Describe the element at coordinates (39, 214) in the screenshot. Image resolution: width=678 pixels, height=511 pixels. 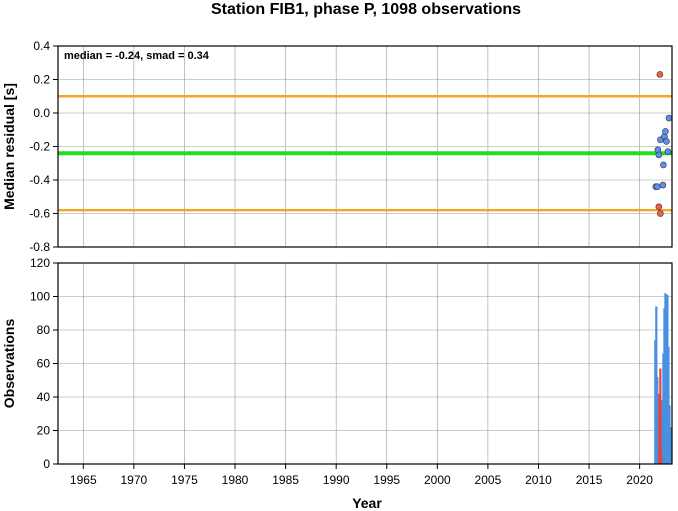
I see `residual-y-tick-label: -0.6` at that location.